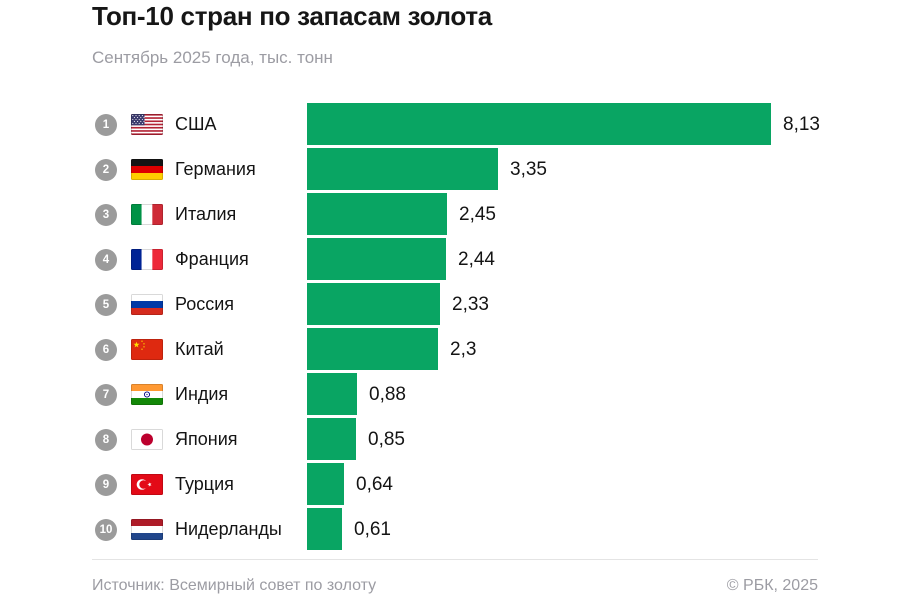 Image resolution: width=900 pixels, height=608 pixels. Describe the element at coordinates (204, 484) in the screenshot. I see `country-label: Турция` at that location.